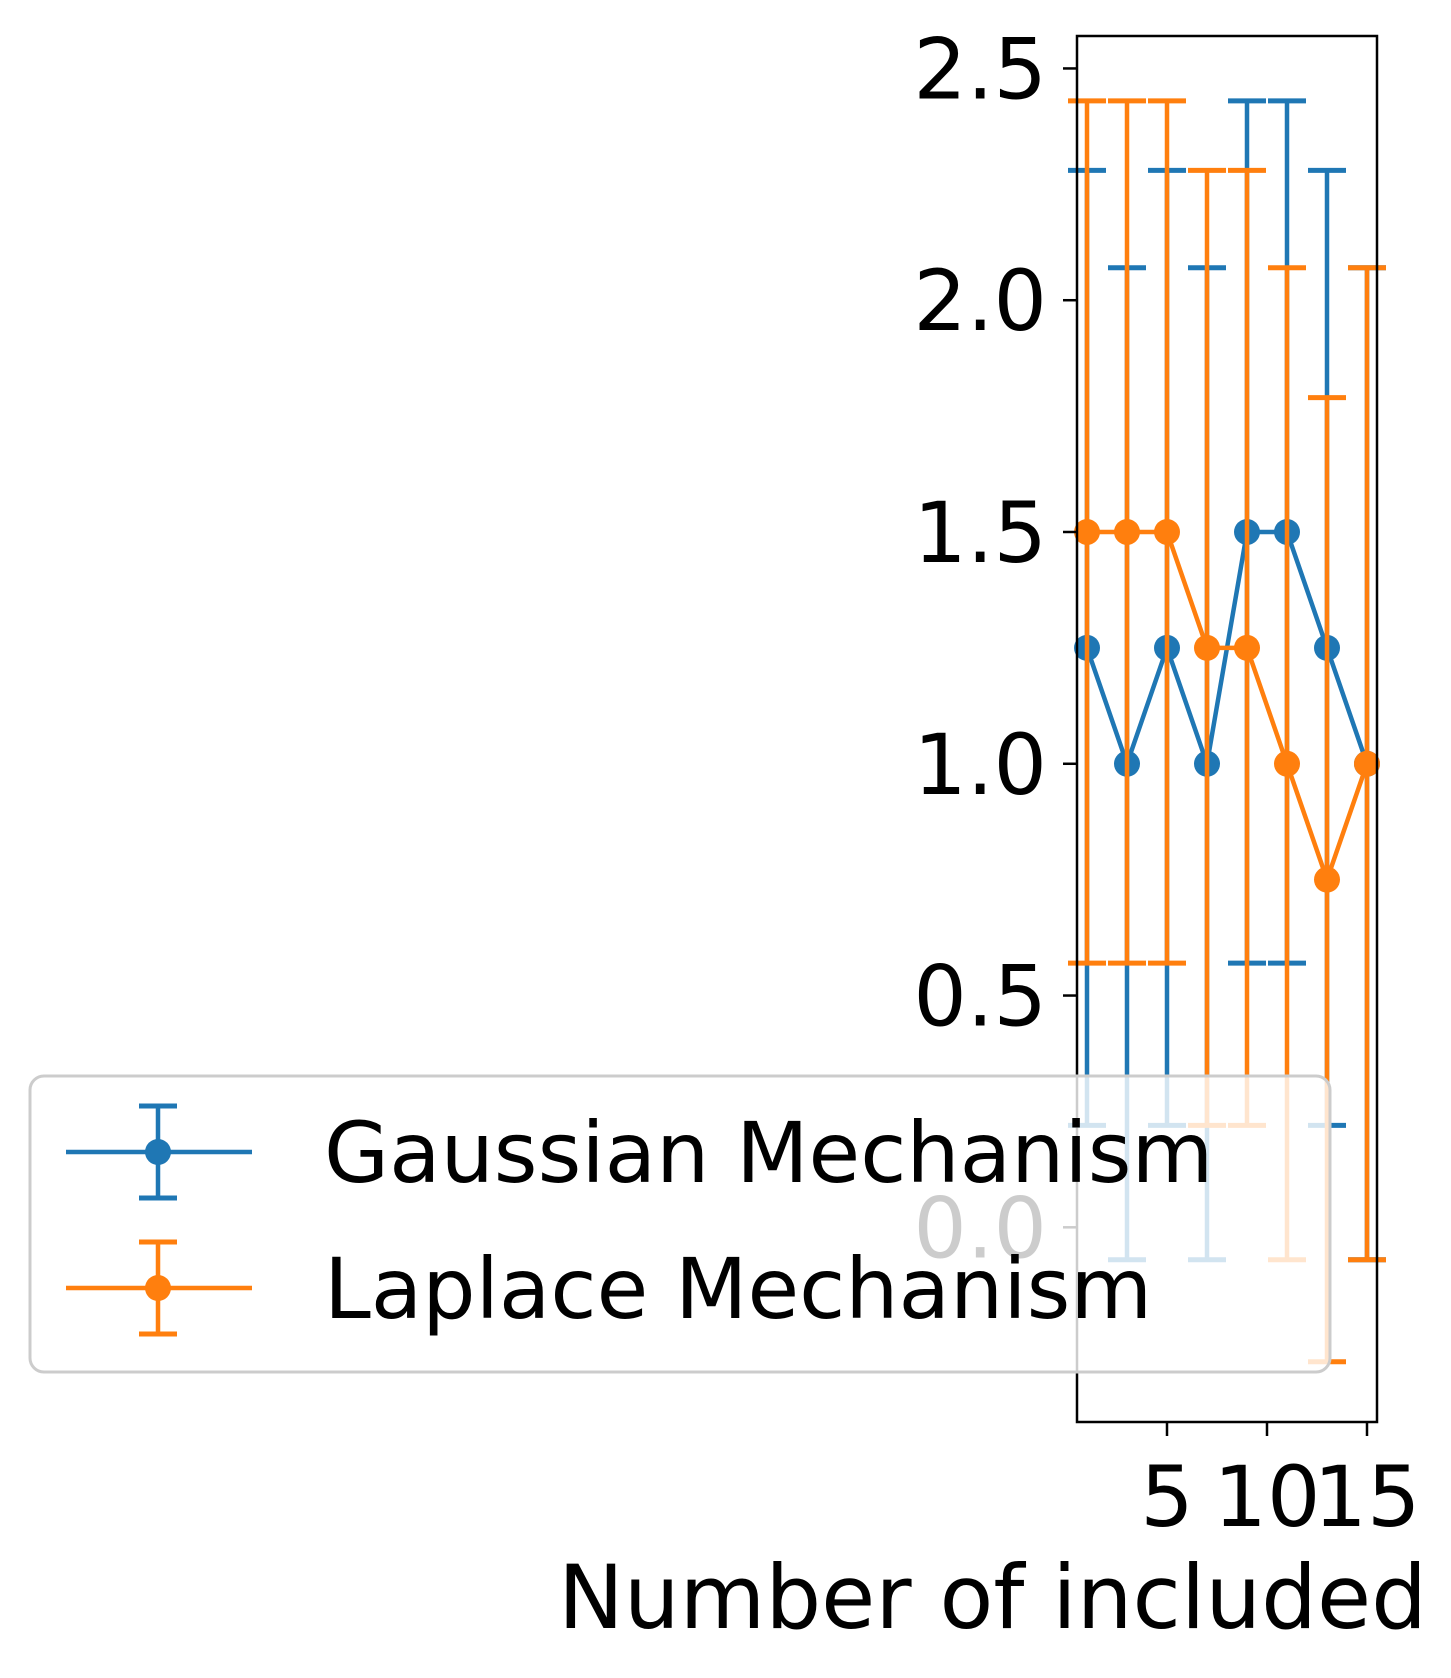 The width and height of the screenshot is (1451, 1678). I want to click on y-axis: 0.00.51.01.52.02.5, so click(995, 648).